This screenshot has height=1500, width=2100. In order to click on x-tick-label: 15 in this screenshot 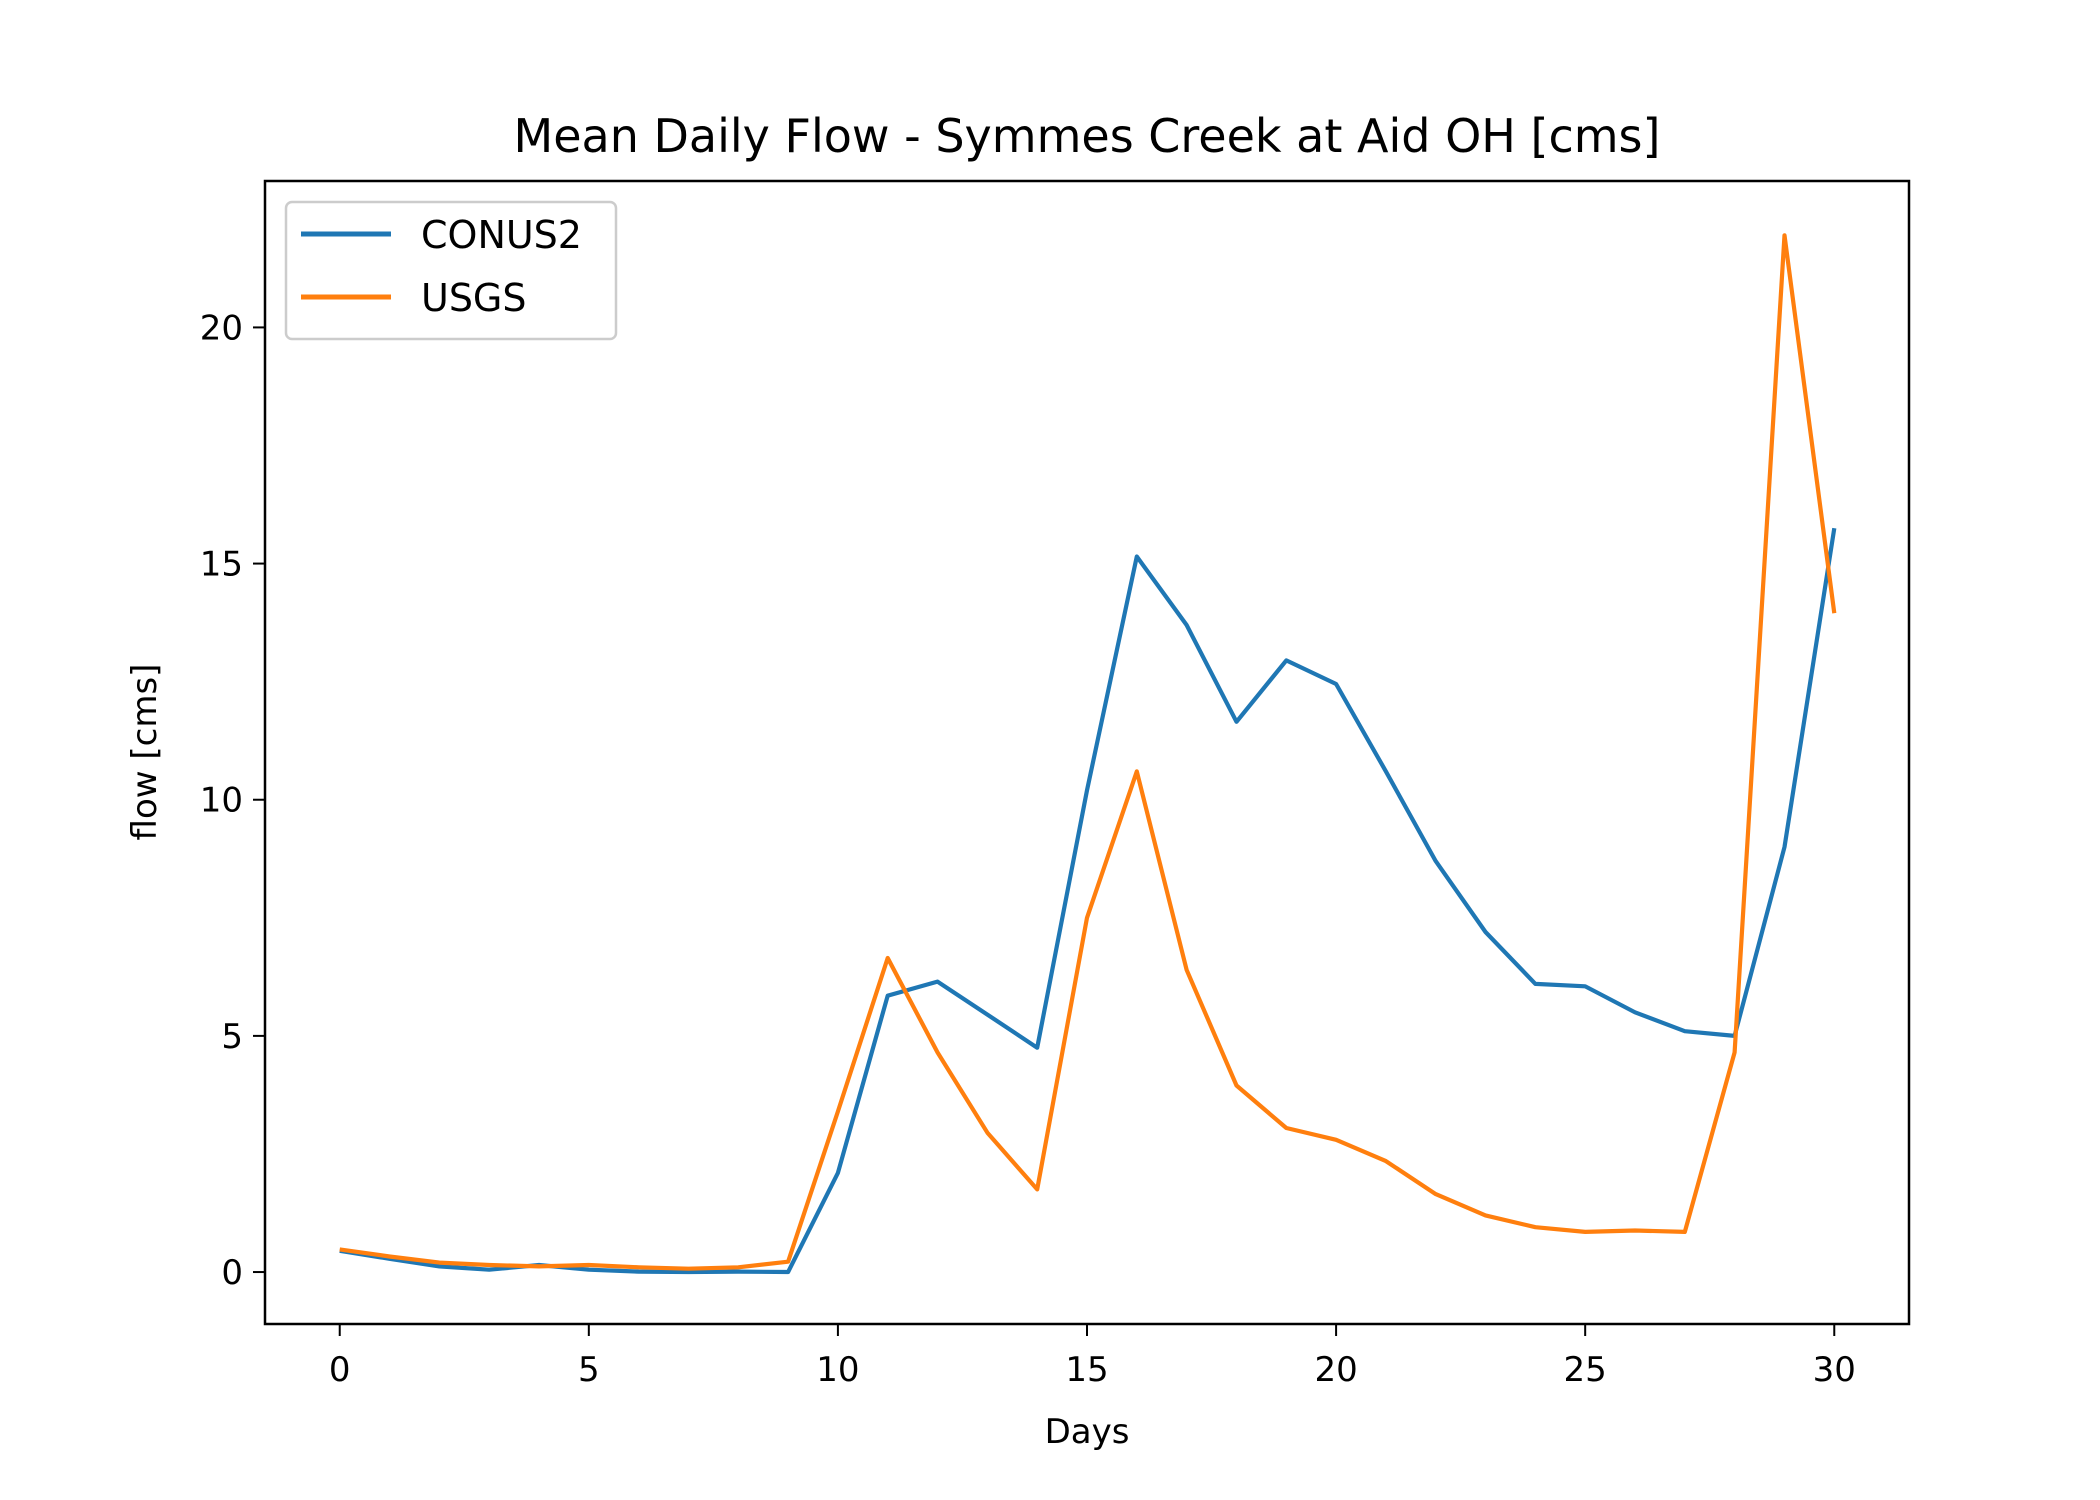, I will do `click(1086, 1370)`.